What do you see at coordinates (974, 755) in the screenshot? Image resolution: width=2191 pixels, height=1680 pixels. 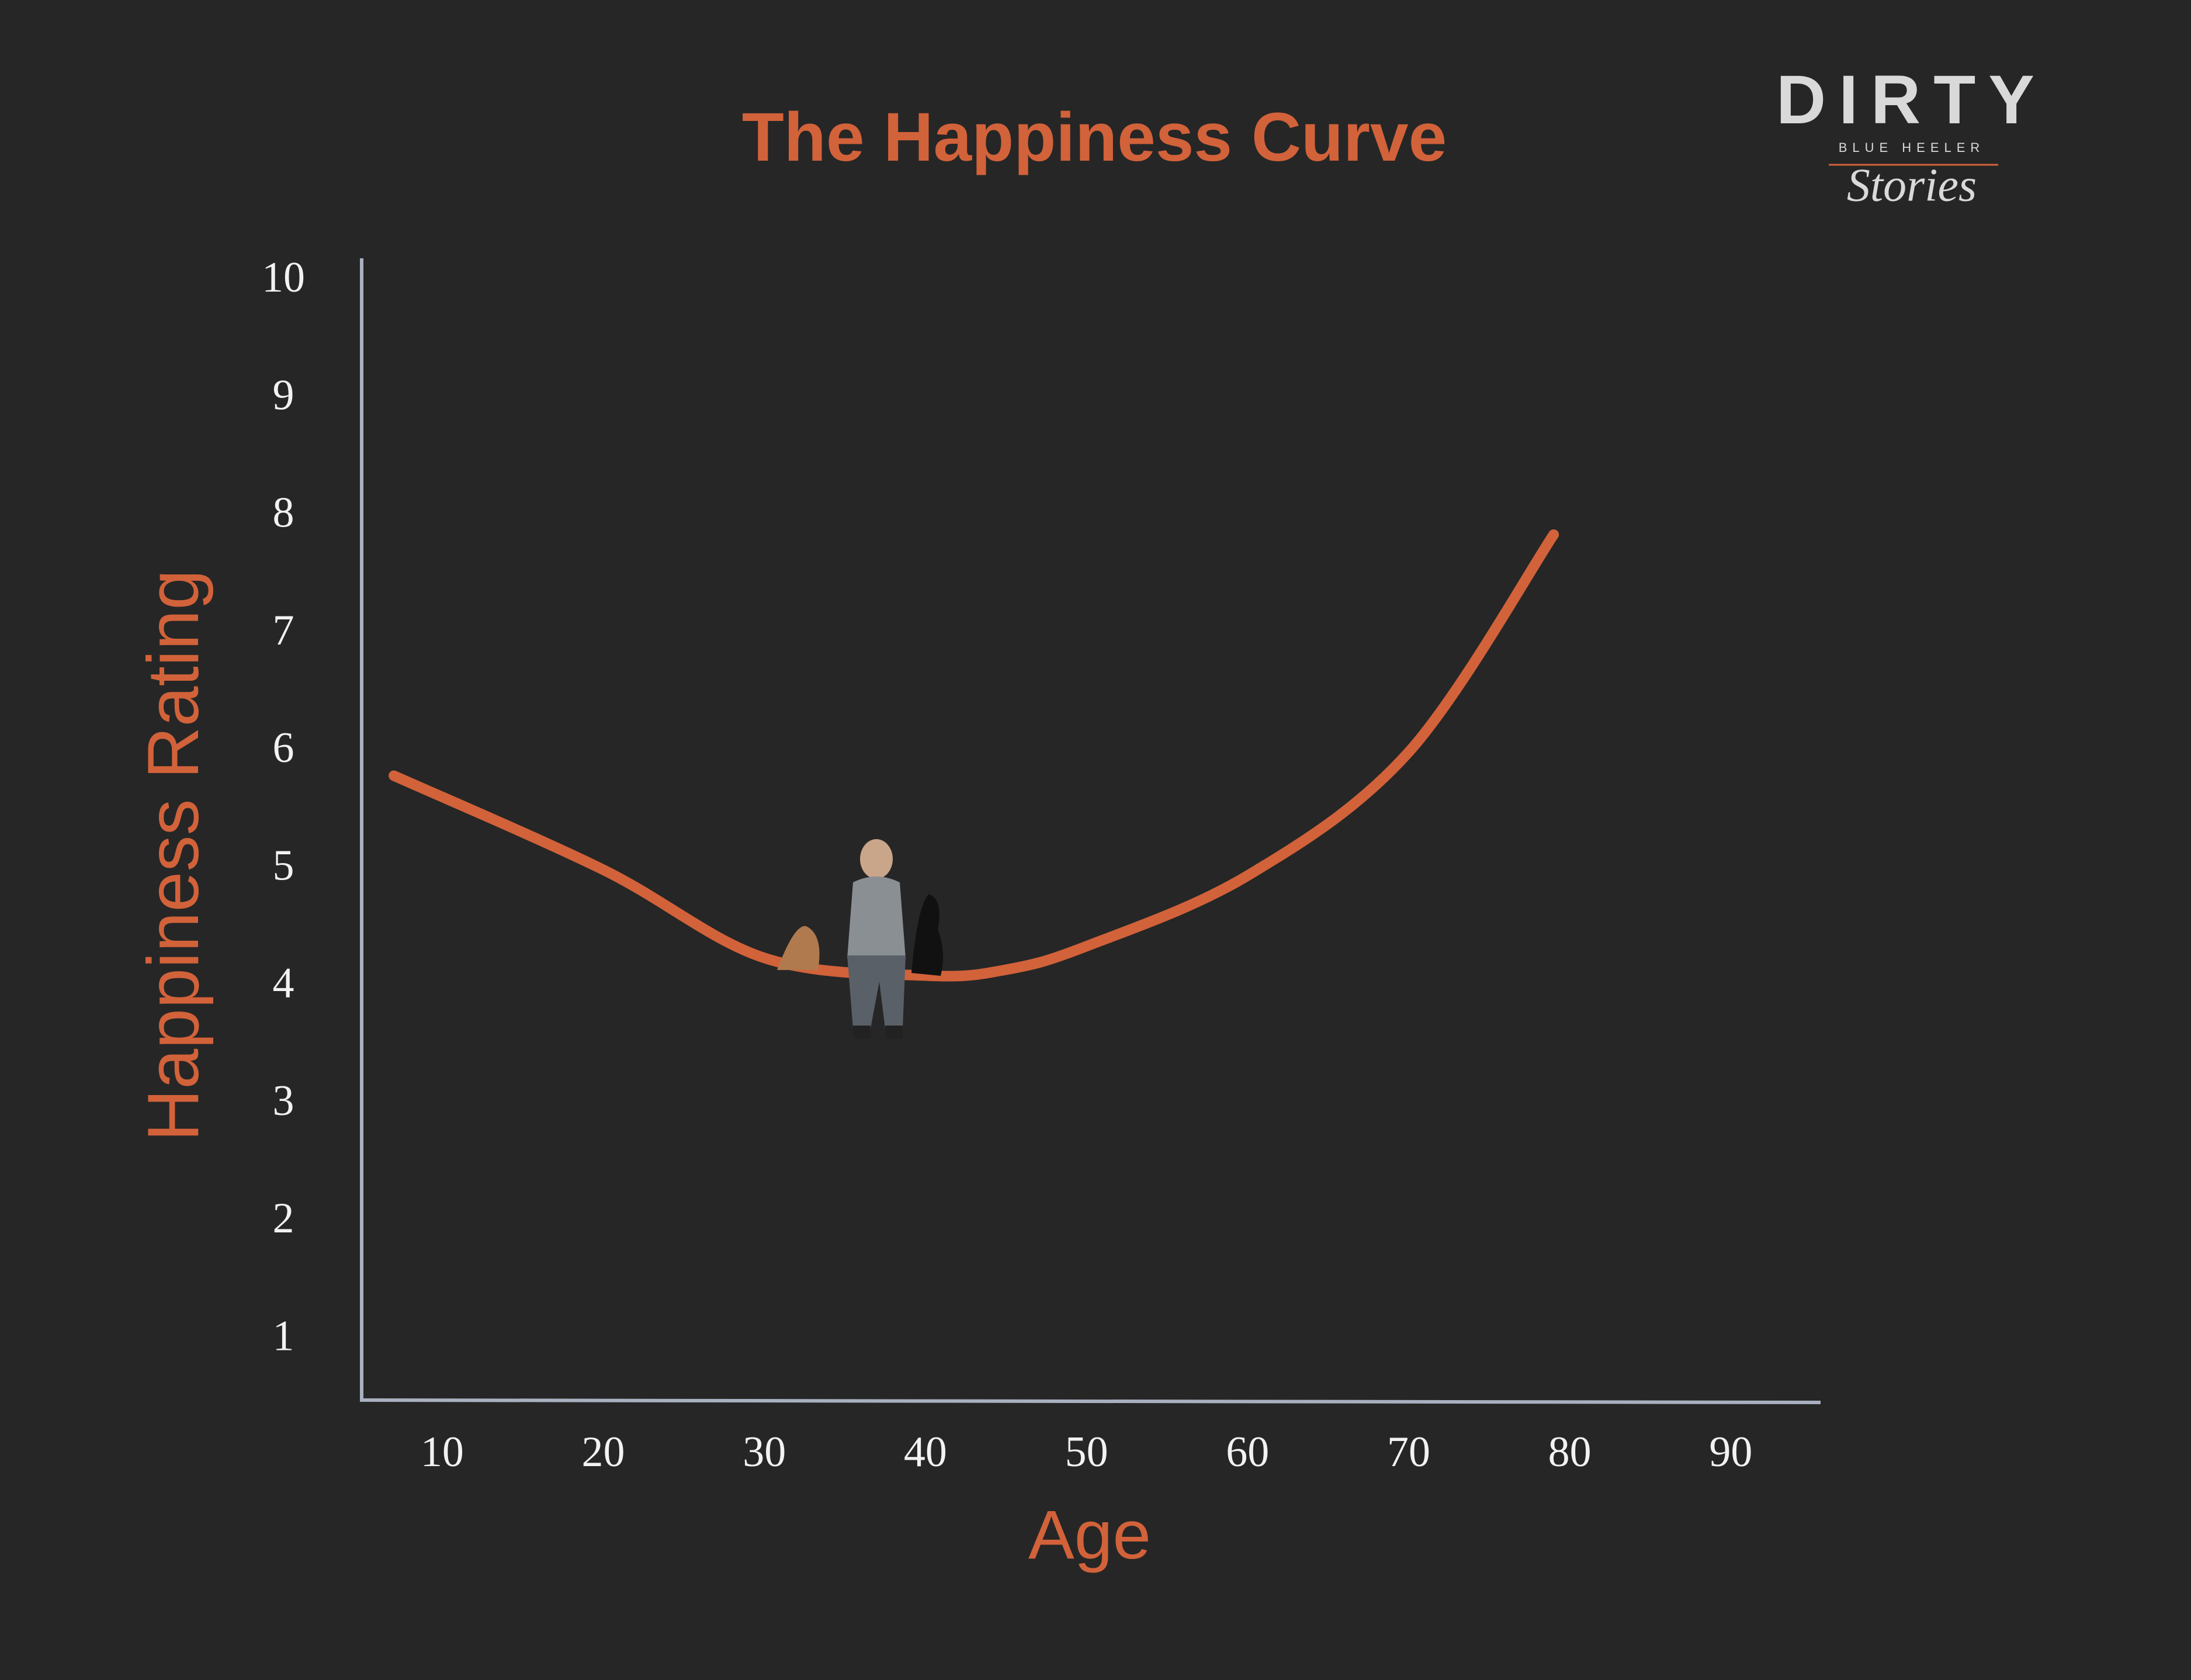 I see `line-series` at bounding box center [974, 755].